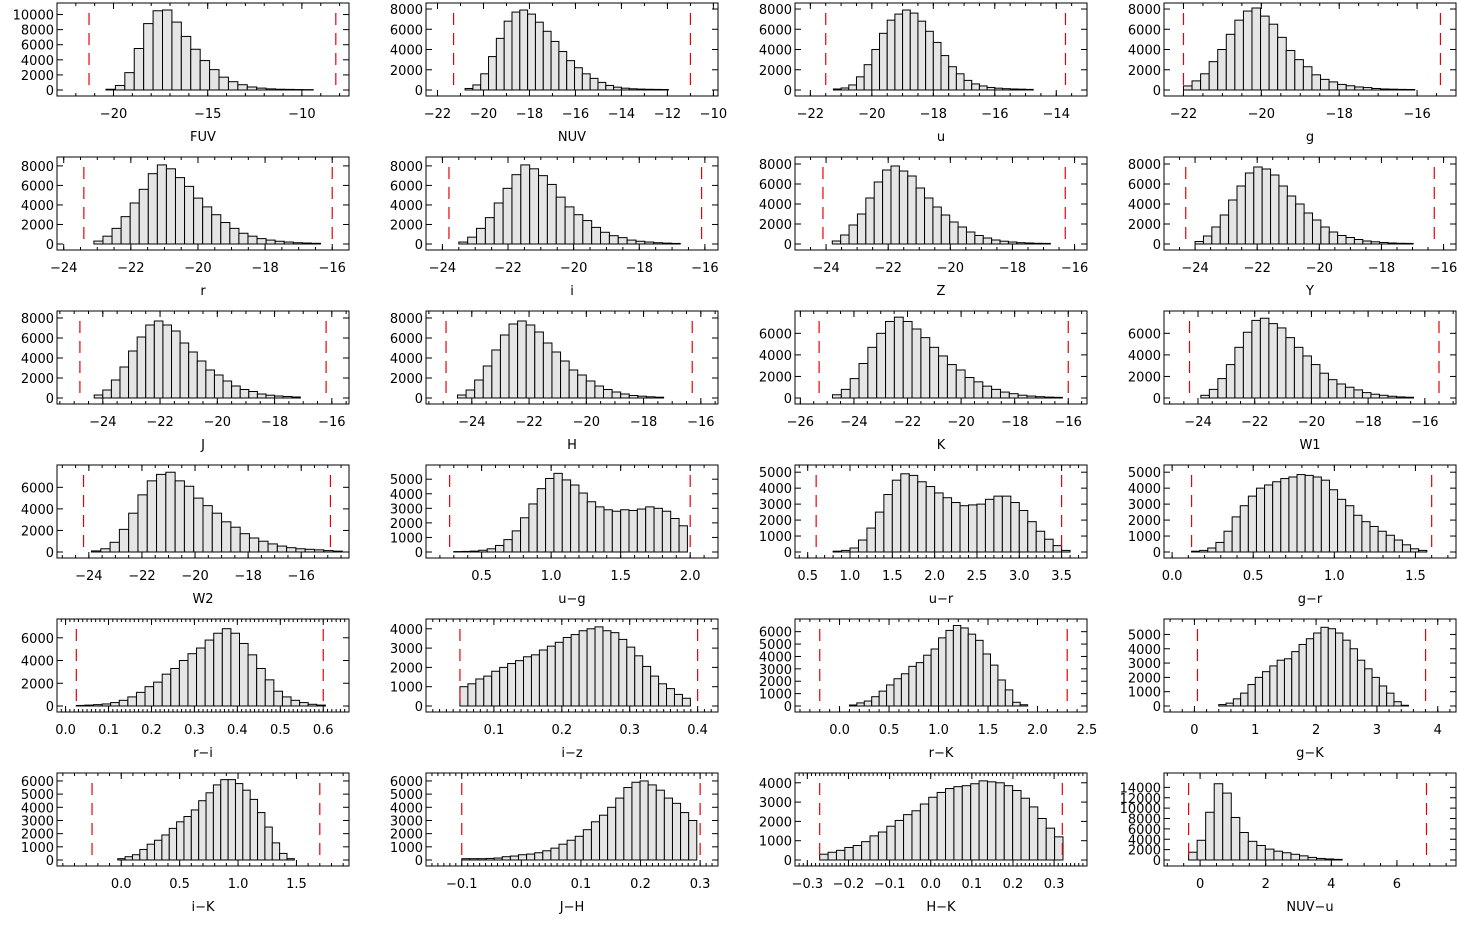 Image resolution: width=1458 pixels, height=927 pixels. I want to click on x-tick-label: 4, so click(1331, 884).